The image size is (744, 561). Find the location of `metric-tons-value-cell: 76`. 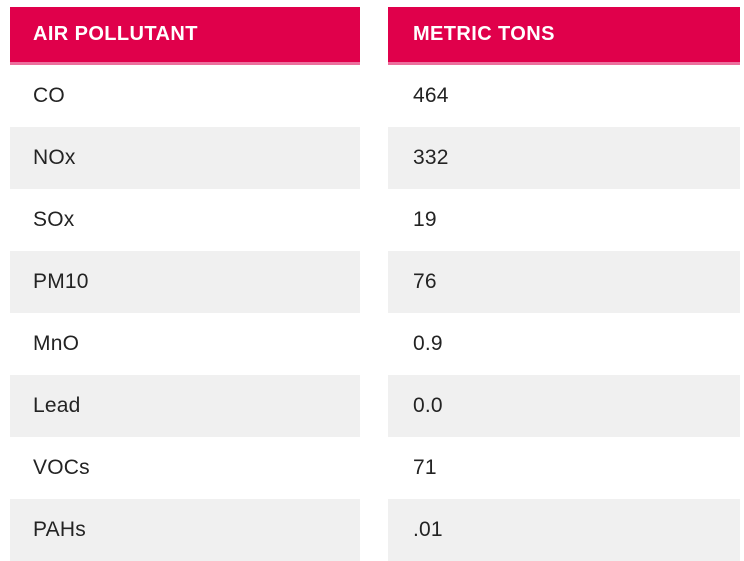

metric-tons-value-cell: 76 is located at coordinates (564, 282).